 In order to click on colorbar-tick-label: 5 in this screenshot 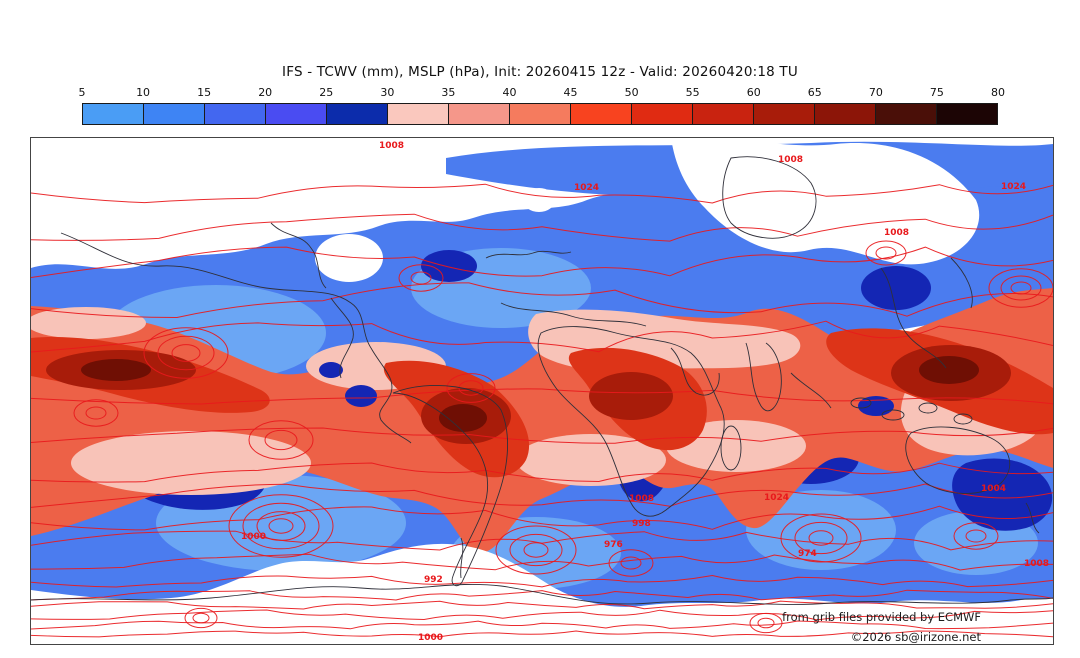, I will do `click(82, 92)`.